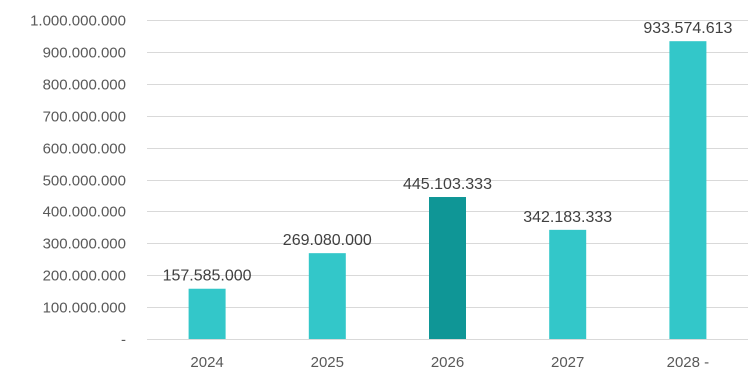  I want to click on y-tick-label: 700.000.000, so click(84, 117).